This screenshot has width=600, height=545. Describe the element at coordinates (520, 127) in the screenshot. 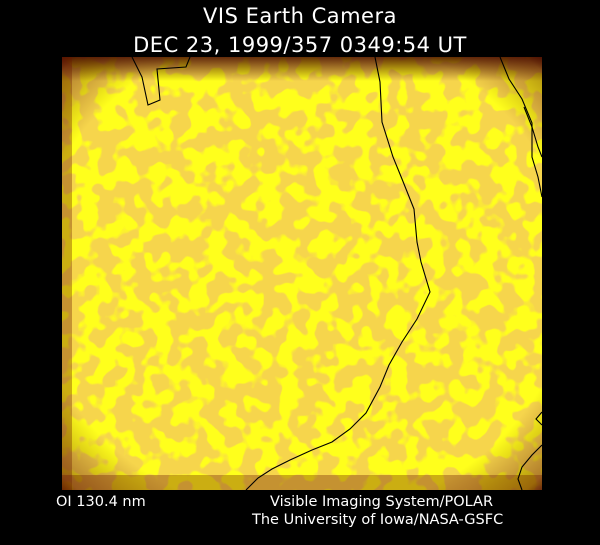

I see `coastline-northeast` at that location.